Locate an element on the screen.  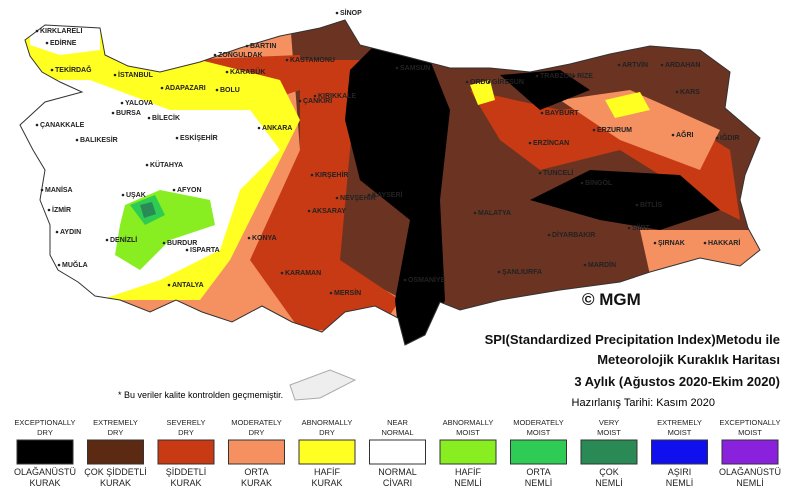
city-label: ADAPAZARI is located at coordinates (185, 88).